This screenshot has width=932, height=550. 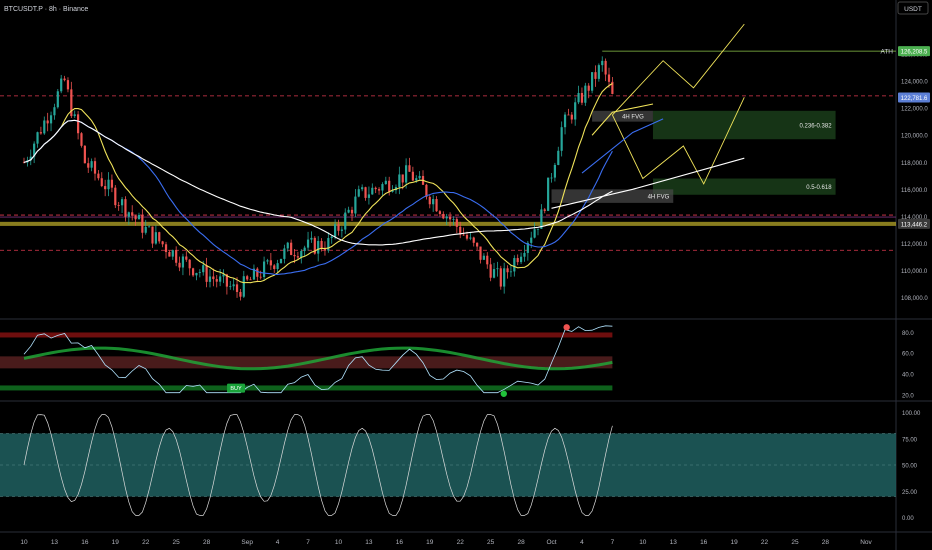 I want to click on stoch-y-tick: 50.00, so click(x=910, y=467).